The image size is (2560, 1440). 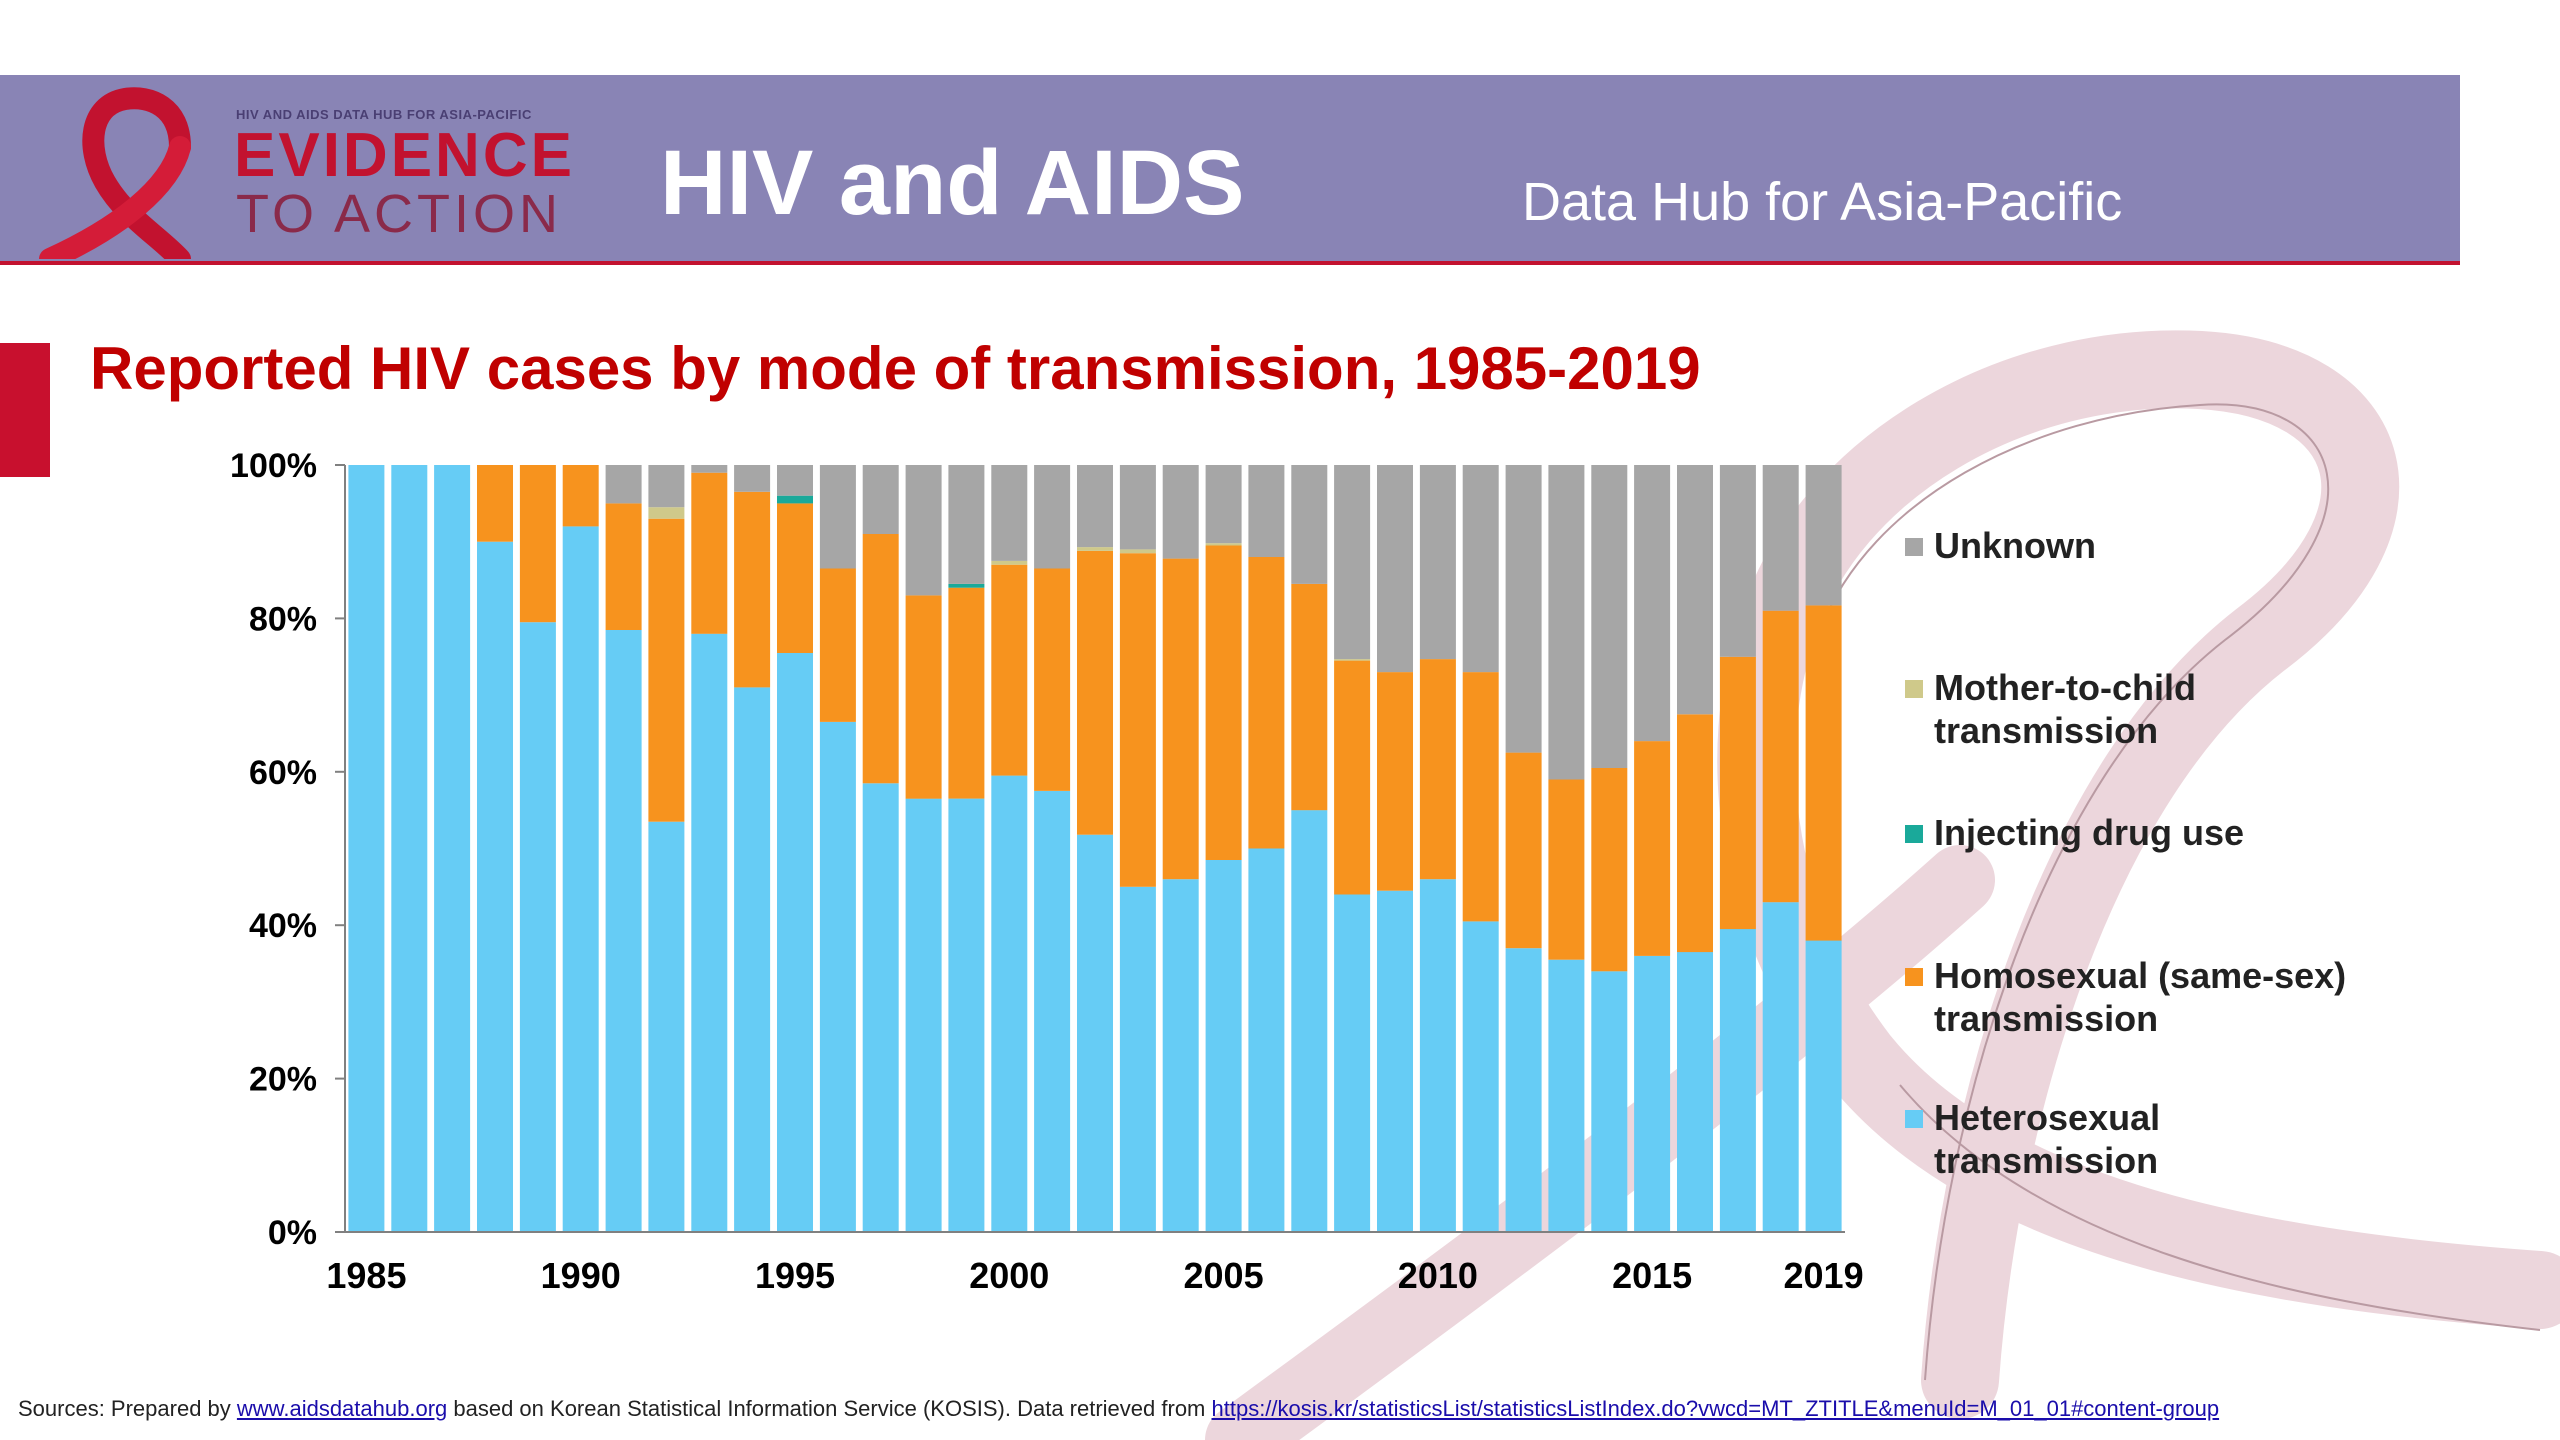 What do you see at coordinates (1652, 1275) in the screenshot?
I see `x-tick-label: 2015` at bounding box center [1652, 1275].